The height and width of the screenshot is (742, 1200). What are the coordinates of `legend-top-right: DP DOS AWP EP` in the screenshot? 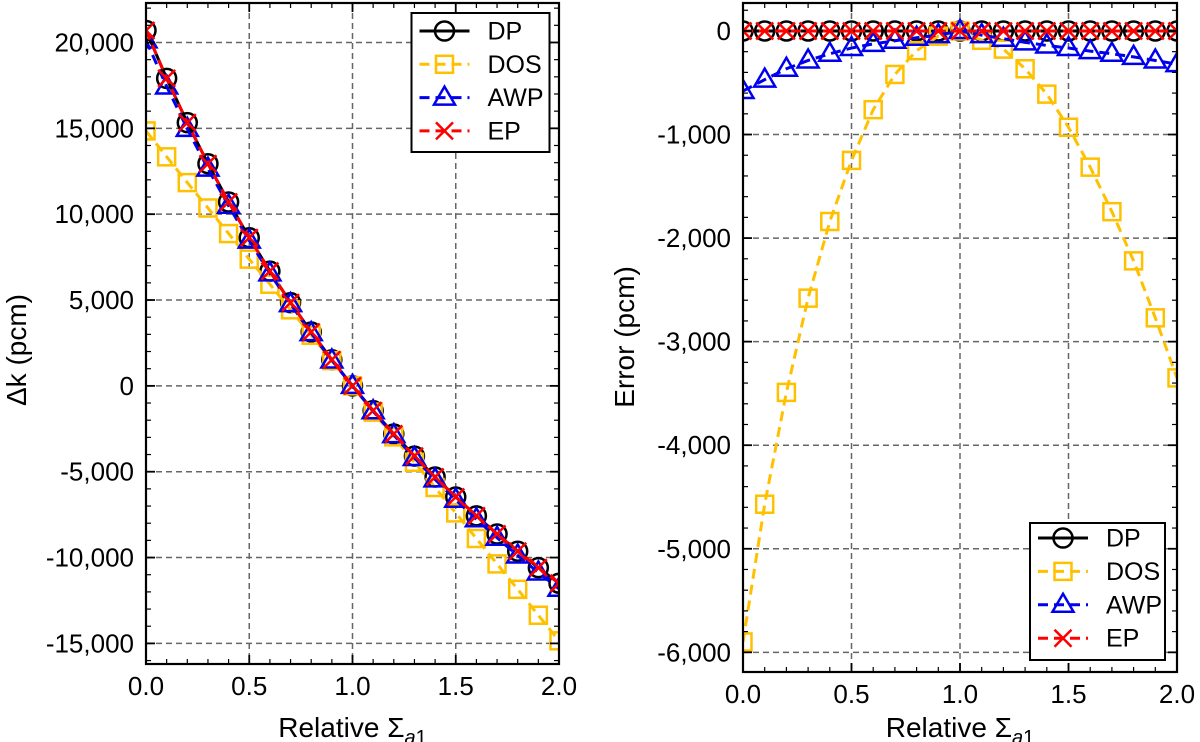 It's located at (480, 82).